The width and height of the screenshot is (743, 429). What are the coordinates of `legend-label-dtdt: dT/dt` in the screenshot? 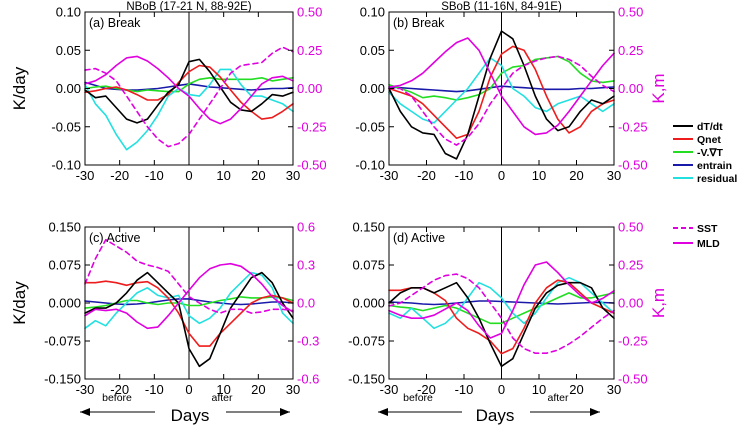 It's located at (710, 127).